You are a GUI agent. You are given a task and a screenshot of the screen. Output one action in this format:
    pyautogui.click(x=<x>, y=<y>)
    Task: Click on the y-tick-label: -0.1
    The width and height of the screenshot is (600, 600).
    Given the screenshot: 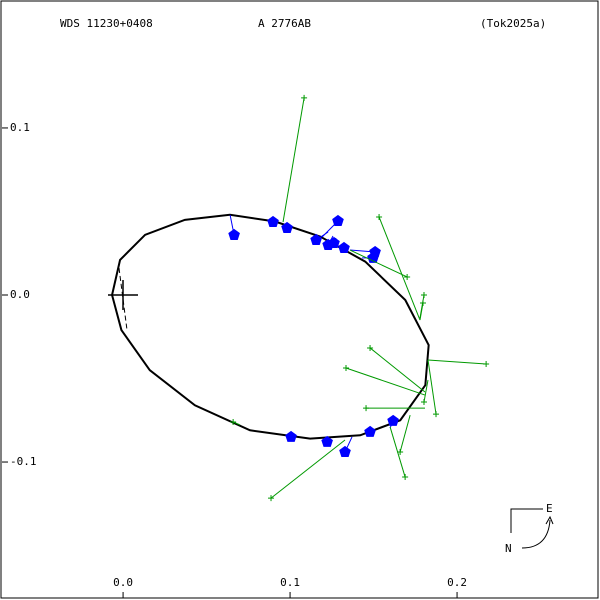 What is the action you would take?
    pyautogui.click(x=23, y=461)
    